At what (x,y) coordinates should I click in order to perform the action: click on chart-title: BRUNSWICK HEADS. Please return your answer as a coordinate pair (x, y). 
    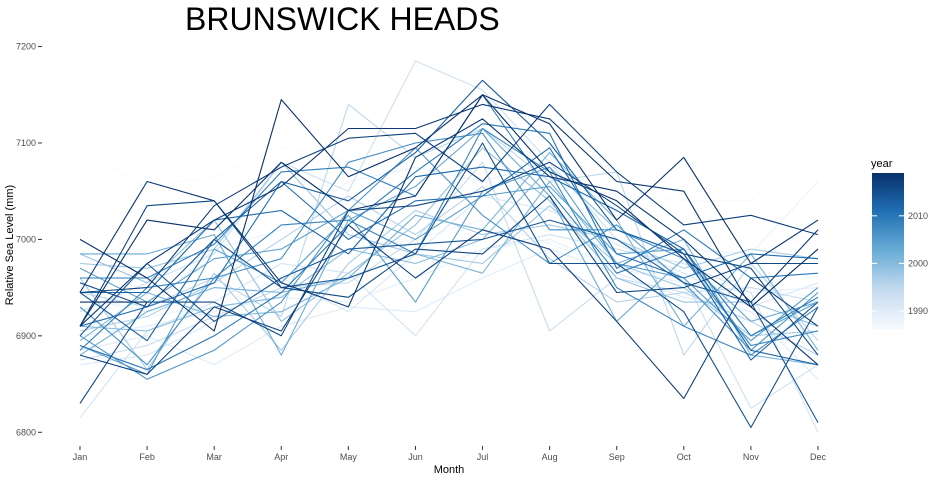
    Looking at the image, I should click on (342, 19).